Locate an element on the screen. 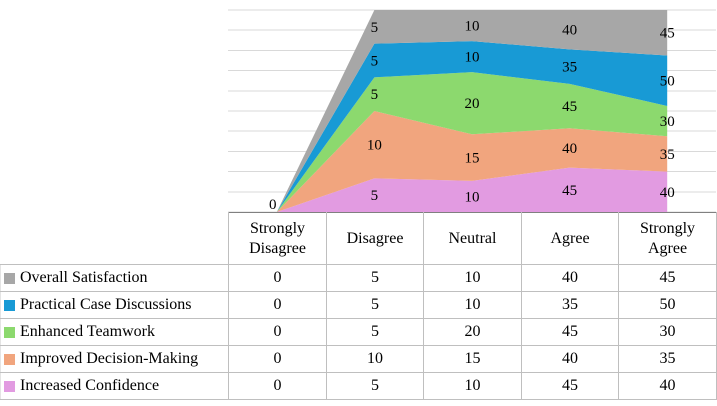 Image resolution: width=717 pixels, height=406 pixels. column-header-neutral: Neutral is located at coordinates (472, 238).